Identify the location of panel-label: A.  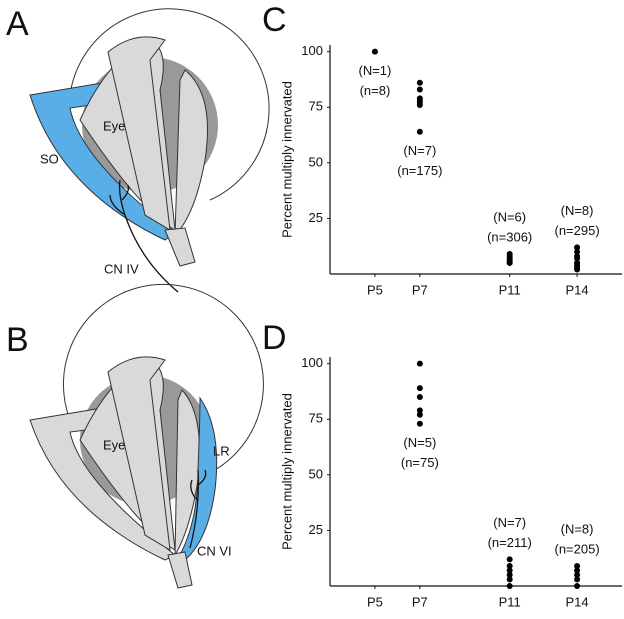
(17, 24).